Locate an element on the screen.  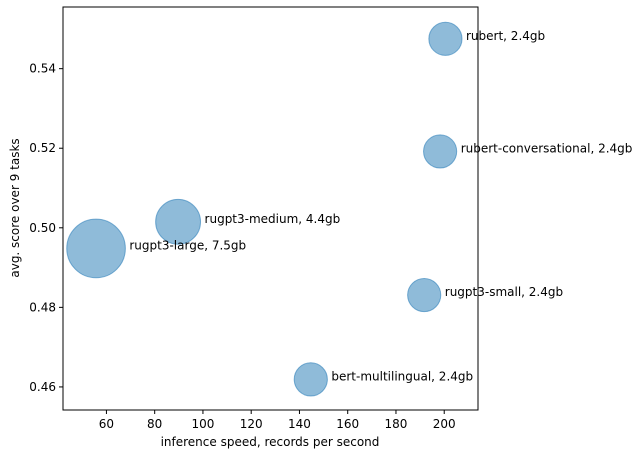
x-tick-label: 180 is located at coordinates (396, 424).